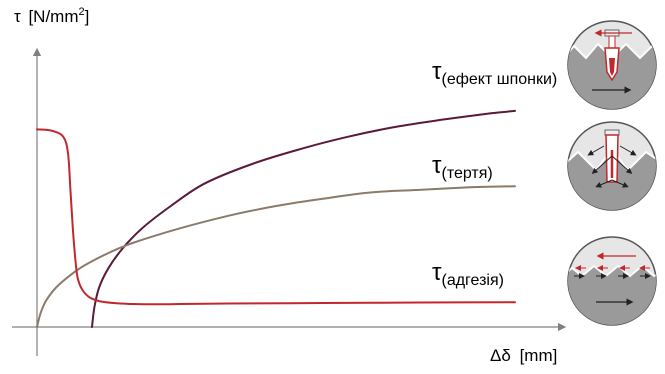  I want to click on y-axis-label: τ [N/mm2], so click(51, 16).